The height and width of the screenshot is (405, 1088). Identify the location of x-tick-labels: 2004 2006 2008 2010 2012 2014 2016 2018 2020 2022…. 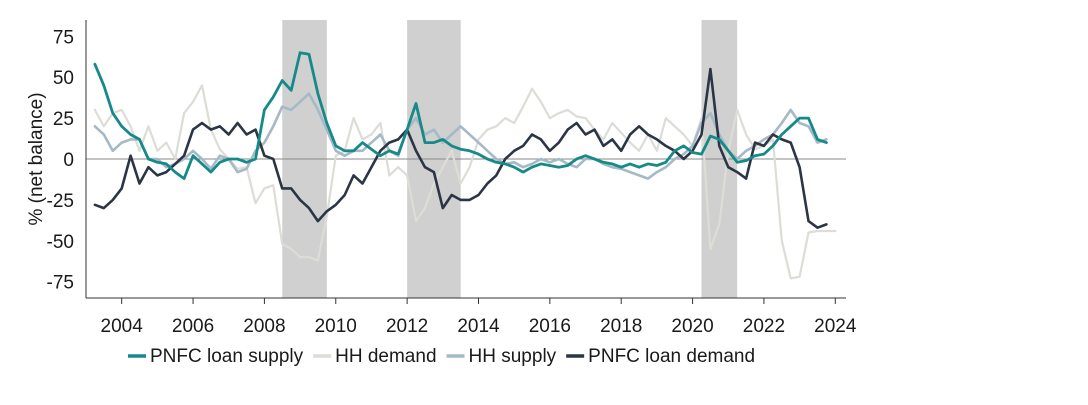
(479, 317).